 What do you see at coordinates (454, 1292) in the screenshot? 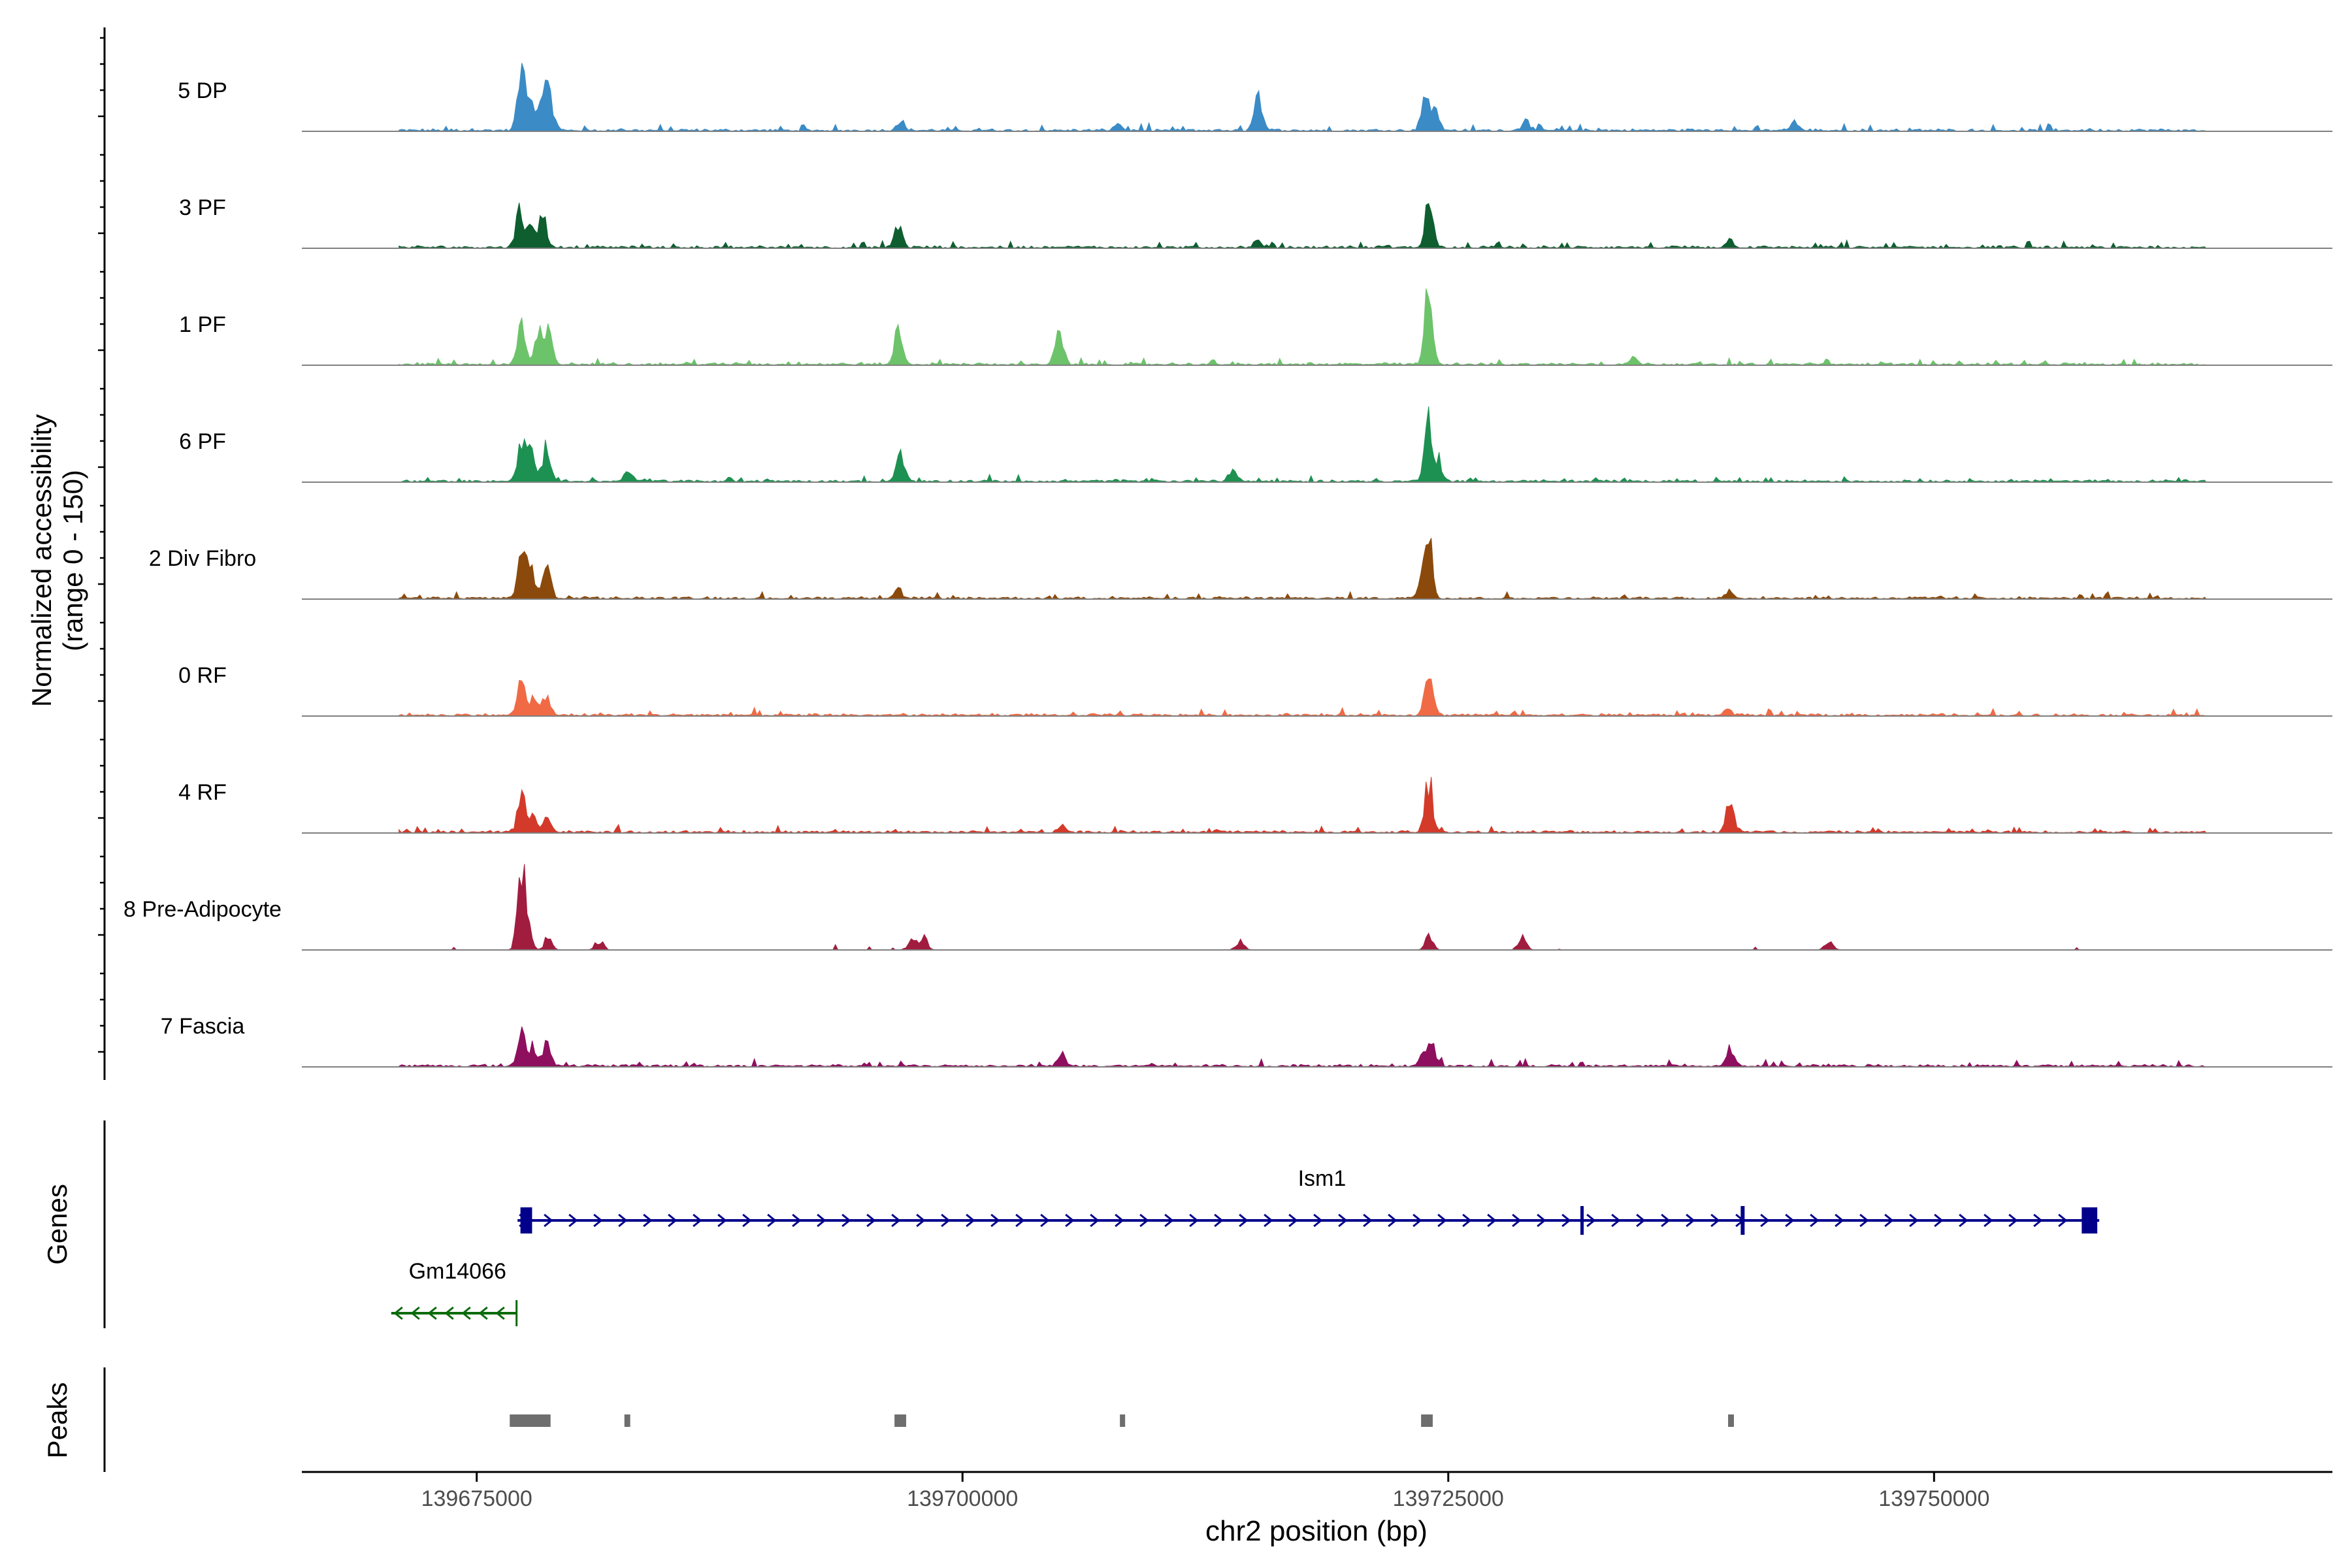
I see `gene-gm14066: Gm14066` at bounding box center [454, 1292].